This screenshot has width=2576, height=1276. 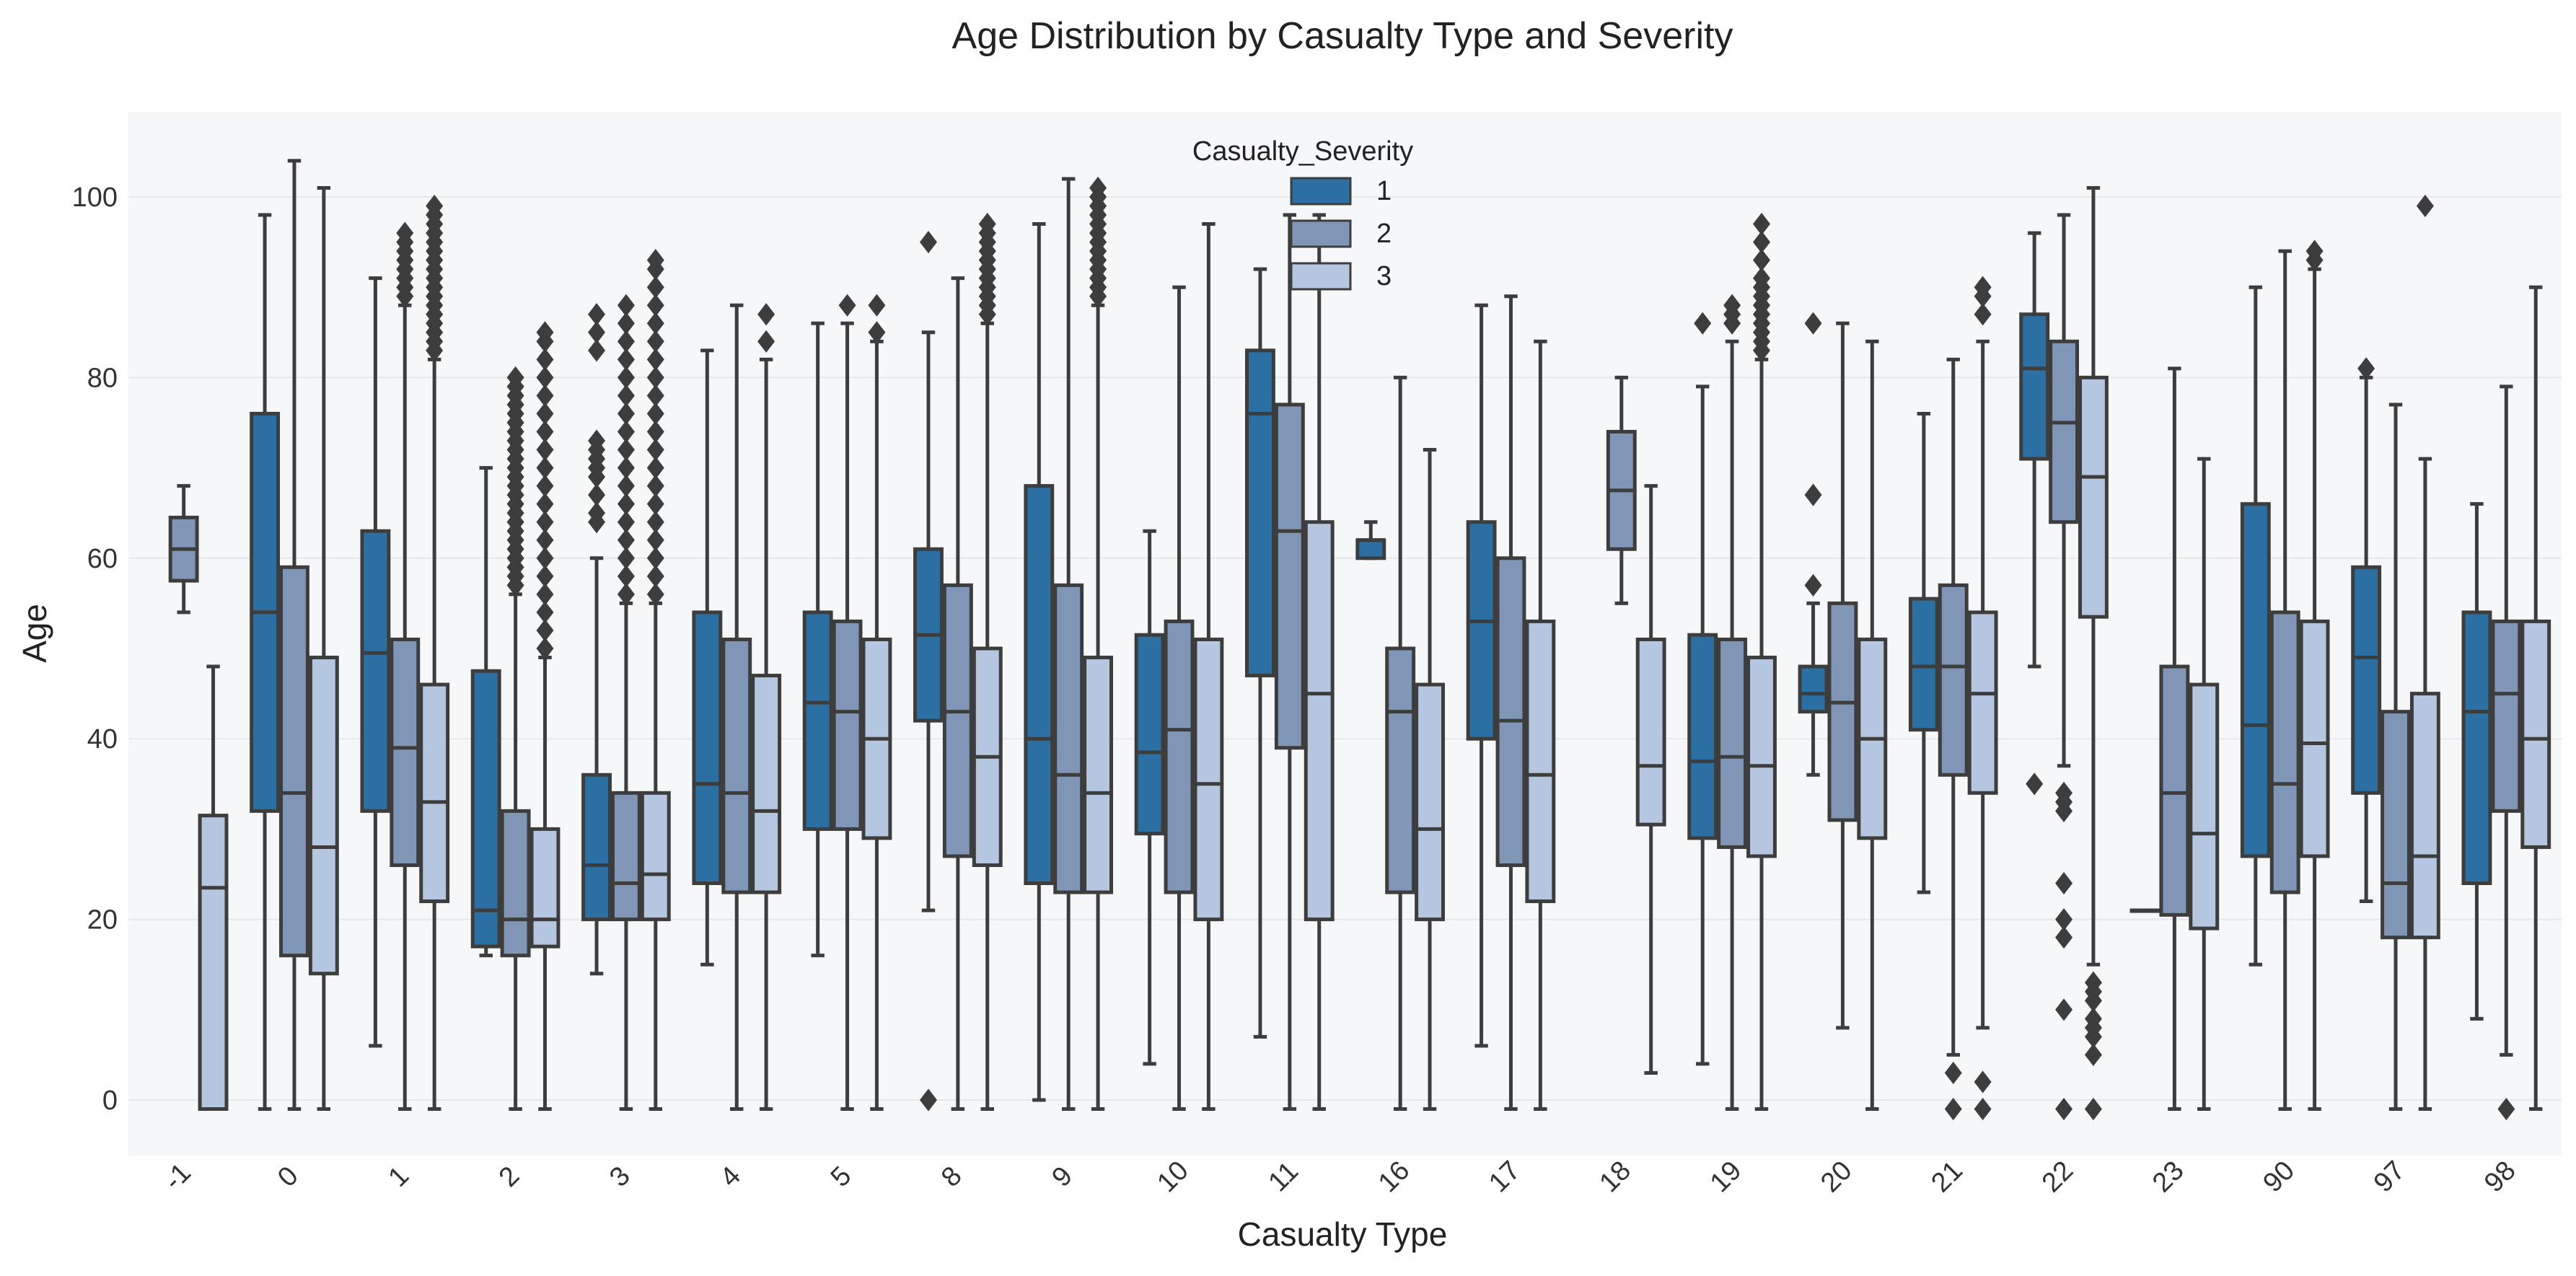 I want to click on legend-swatch, so click(x=1321, y=191).